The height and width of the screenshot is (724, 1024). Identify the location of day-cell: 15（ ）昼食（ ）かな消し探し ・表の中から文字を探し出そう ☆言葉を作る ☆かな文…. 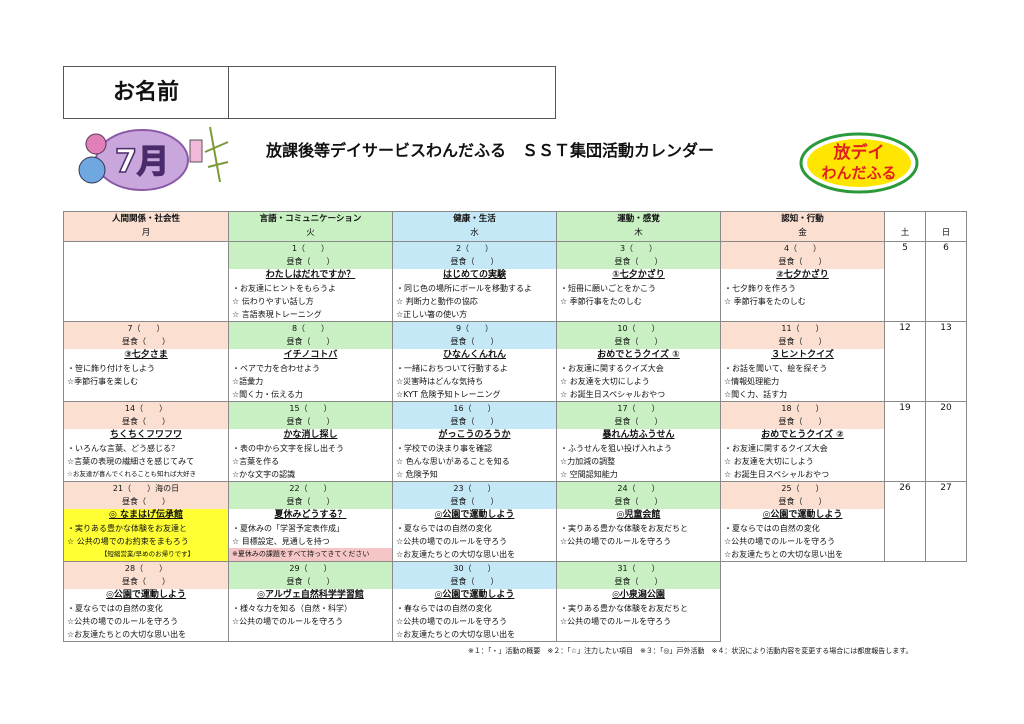
(310, 441).